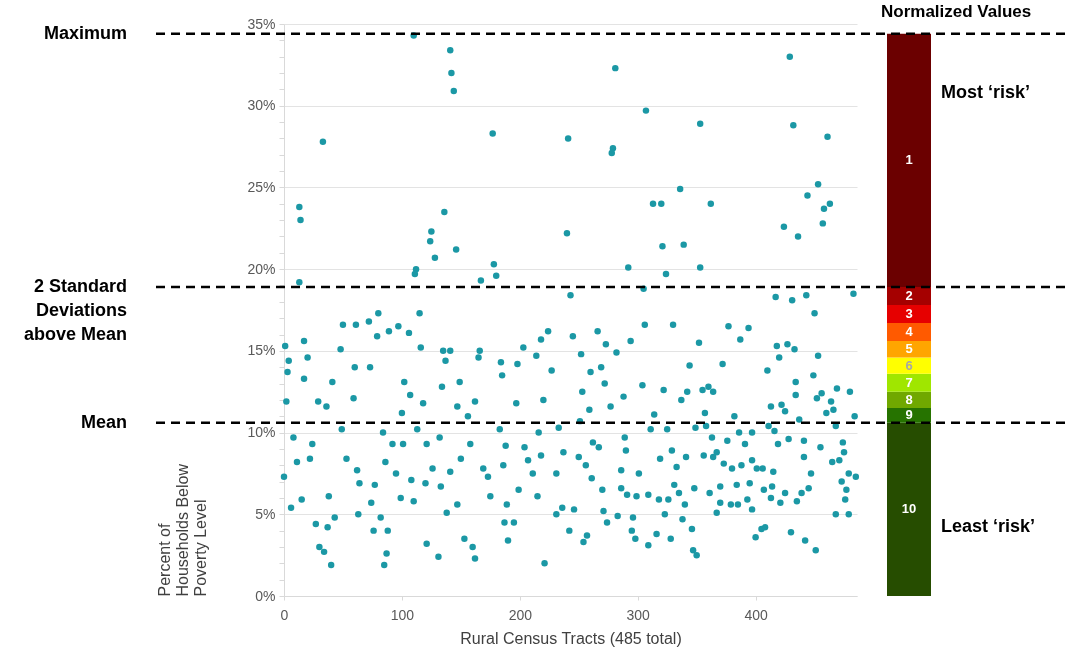 This screenshot has width=1075, height=662. What do you see at coordinates (284, 614) in the screenshot?
I see `x-tick-label: 0` at bounding box center [284, 614].